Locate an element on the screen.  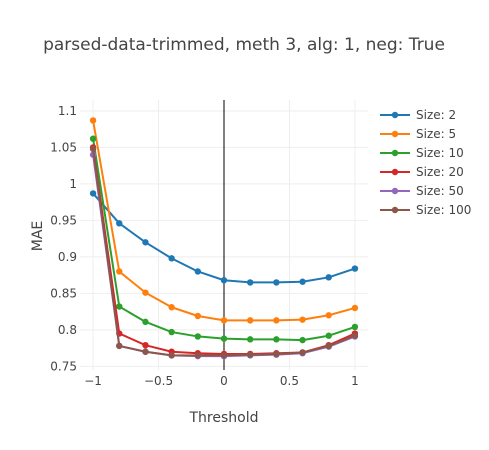
y-axis-title: MAE is located at coordinates (38, 236).